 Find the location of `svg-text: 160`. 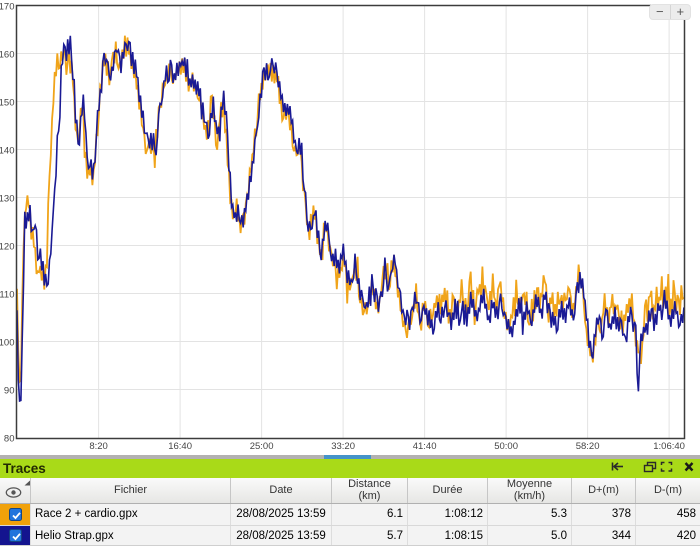

svg-text: 160 is located at coordinates (7, 54).